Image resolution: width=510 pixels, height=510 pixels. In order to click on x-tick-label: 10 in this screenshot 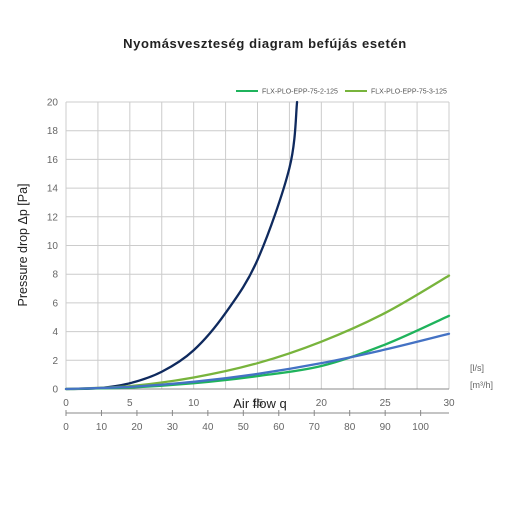, I will do `click(194, 403)`.